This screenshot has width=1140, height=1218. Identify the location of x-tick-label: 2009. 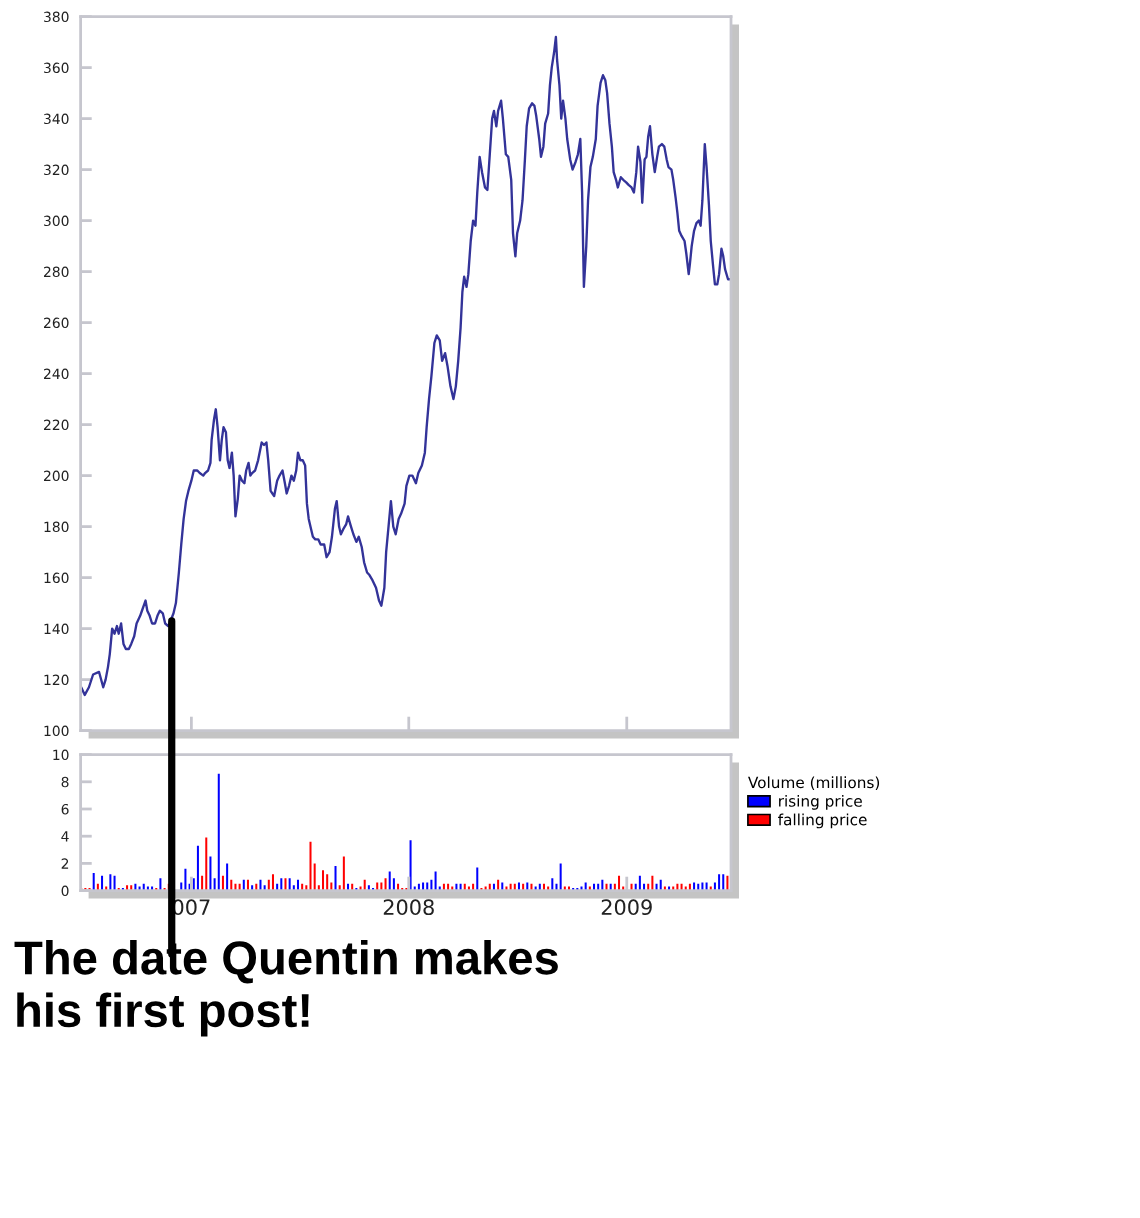
(626, 907).